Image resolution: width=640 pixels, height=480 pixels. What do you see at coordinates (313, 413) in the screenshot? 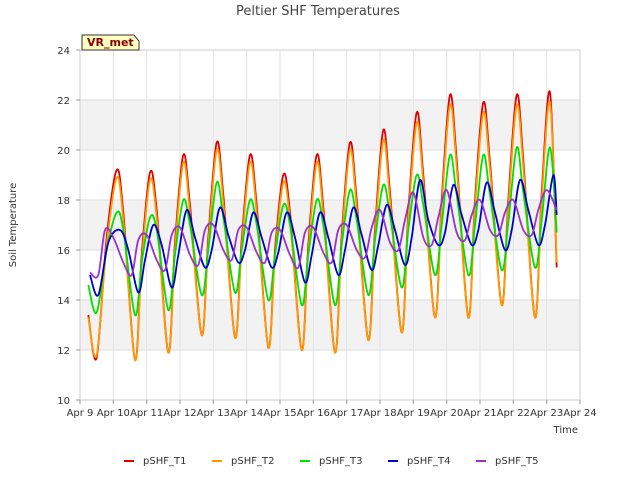
I see `x-tick-label: Apr 16` at bounding box center [313, 413].